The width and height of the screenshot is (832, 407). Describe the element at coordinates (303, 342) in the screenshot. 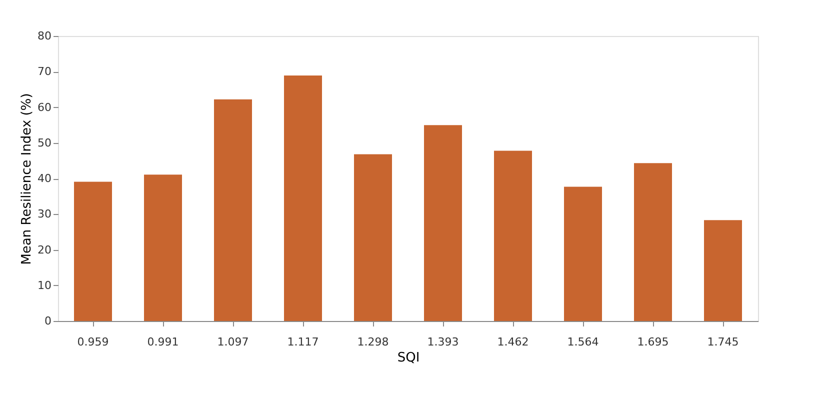

I see `x-tick-label: 1.117` at that location.